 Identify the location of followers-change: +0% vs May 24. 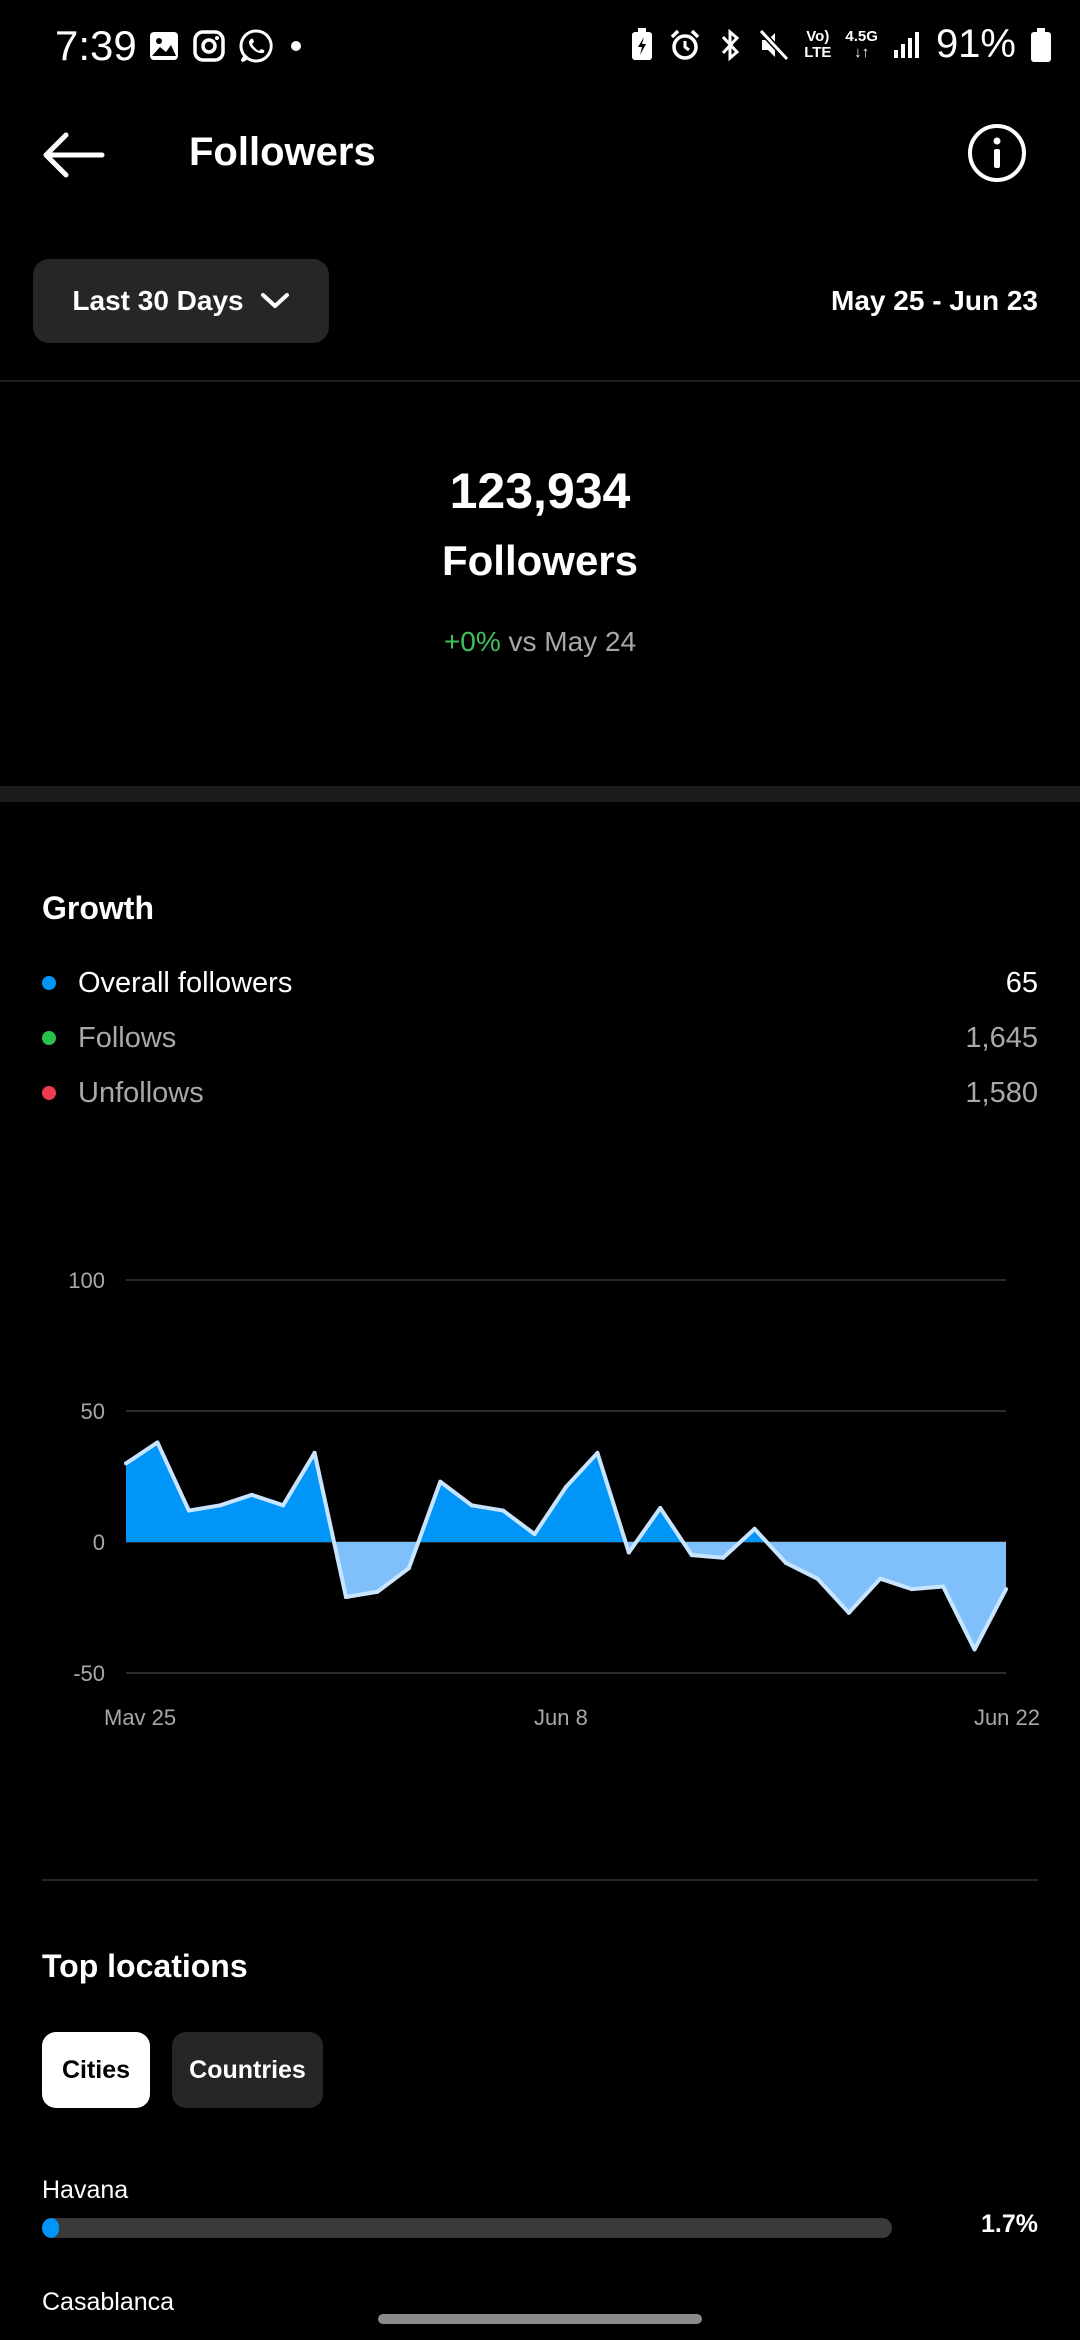
(540, 642).